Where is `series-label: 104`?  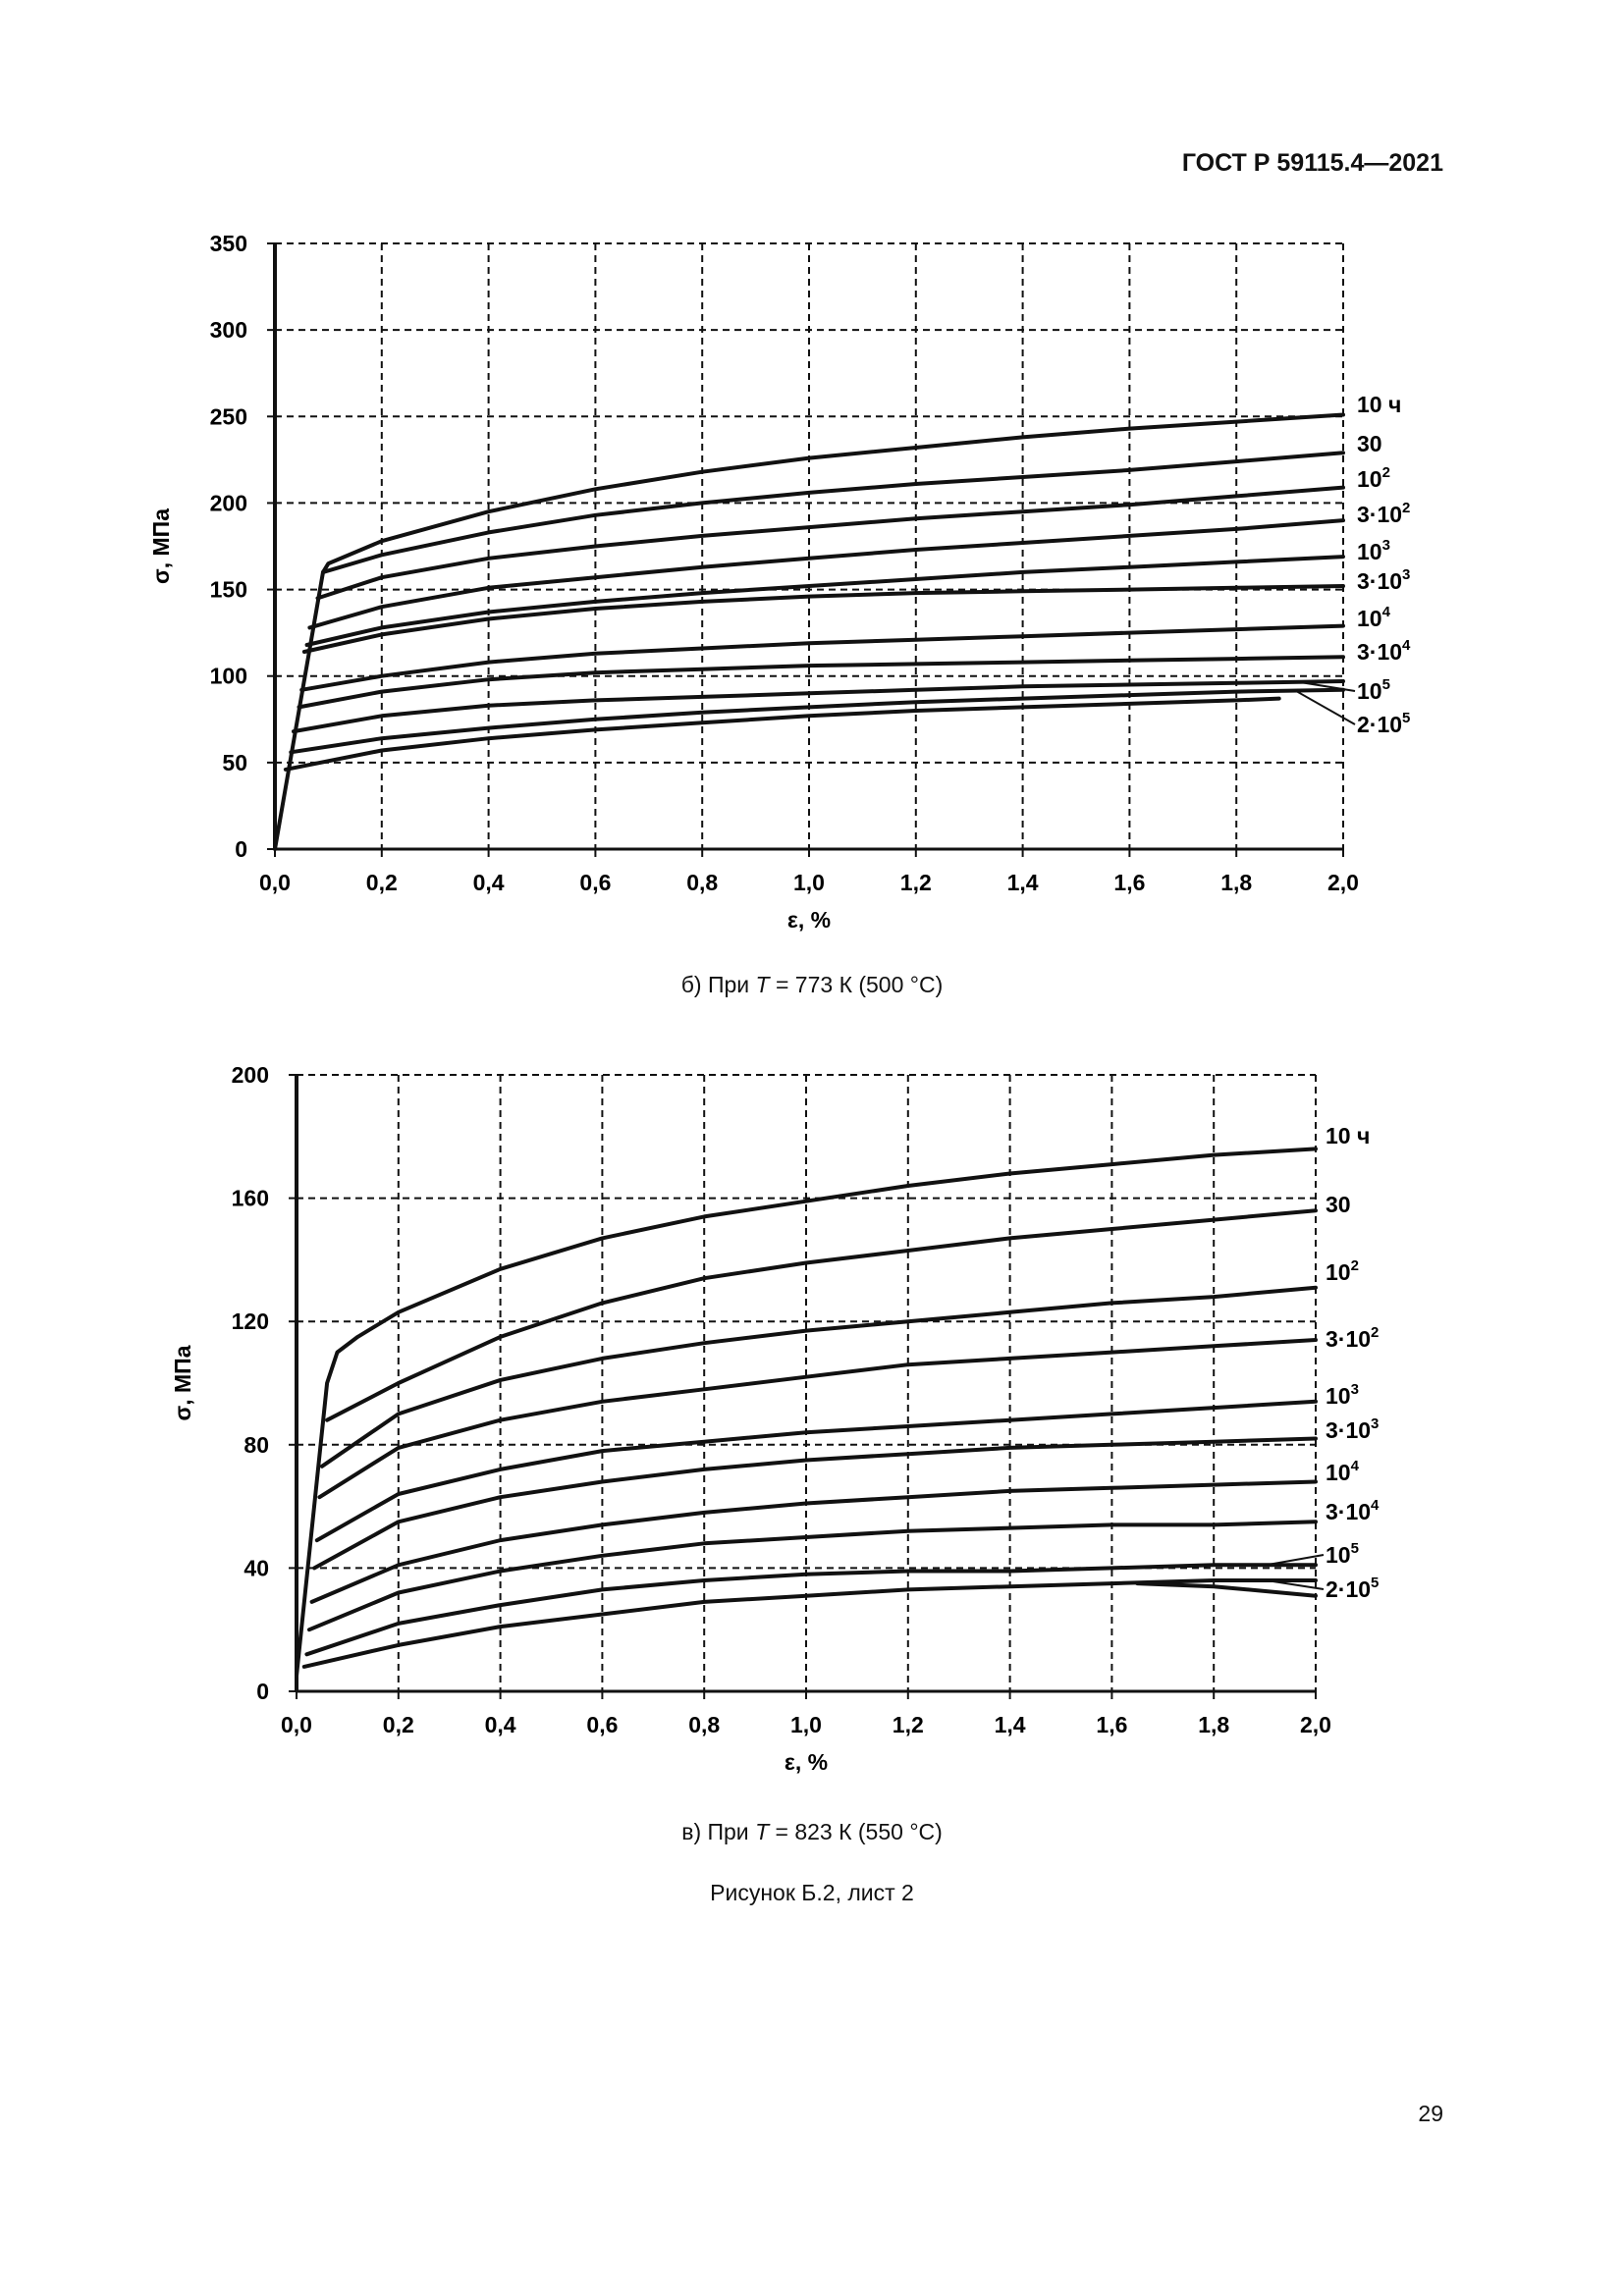
series-label: 104 is located at coordinates (1343, 1471).